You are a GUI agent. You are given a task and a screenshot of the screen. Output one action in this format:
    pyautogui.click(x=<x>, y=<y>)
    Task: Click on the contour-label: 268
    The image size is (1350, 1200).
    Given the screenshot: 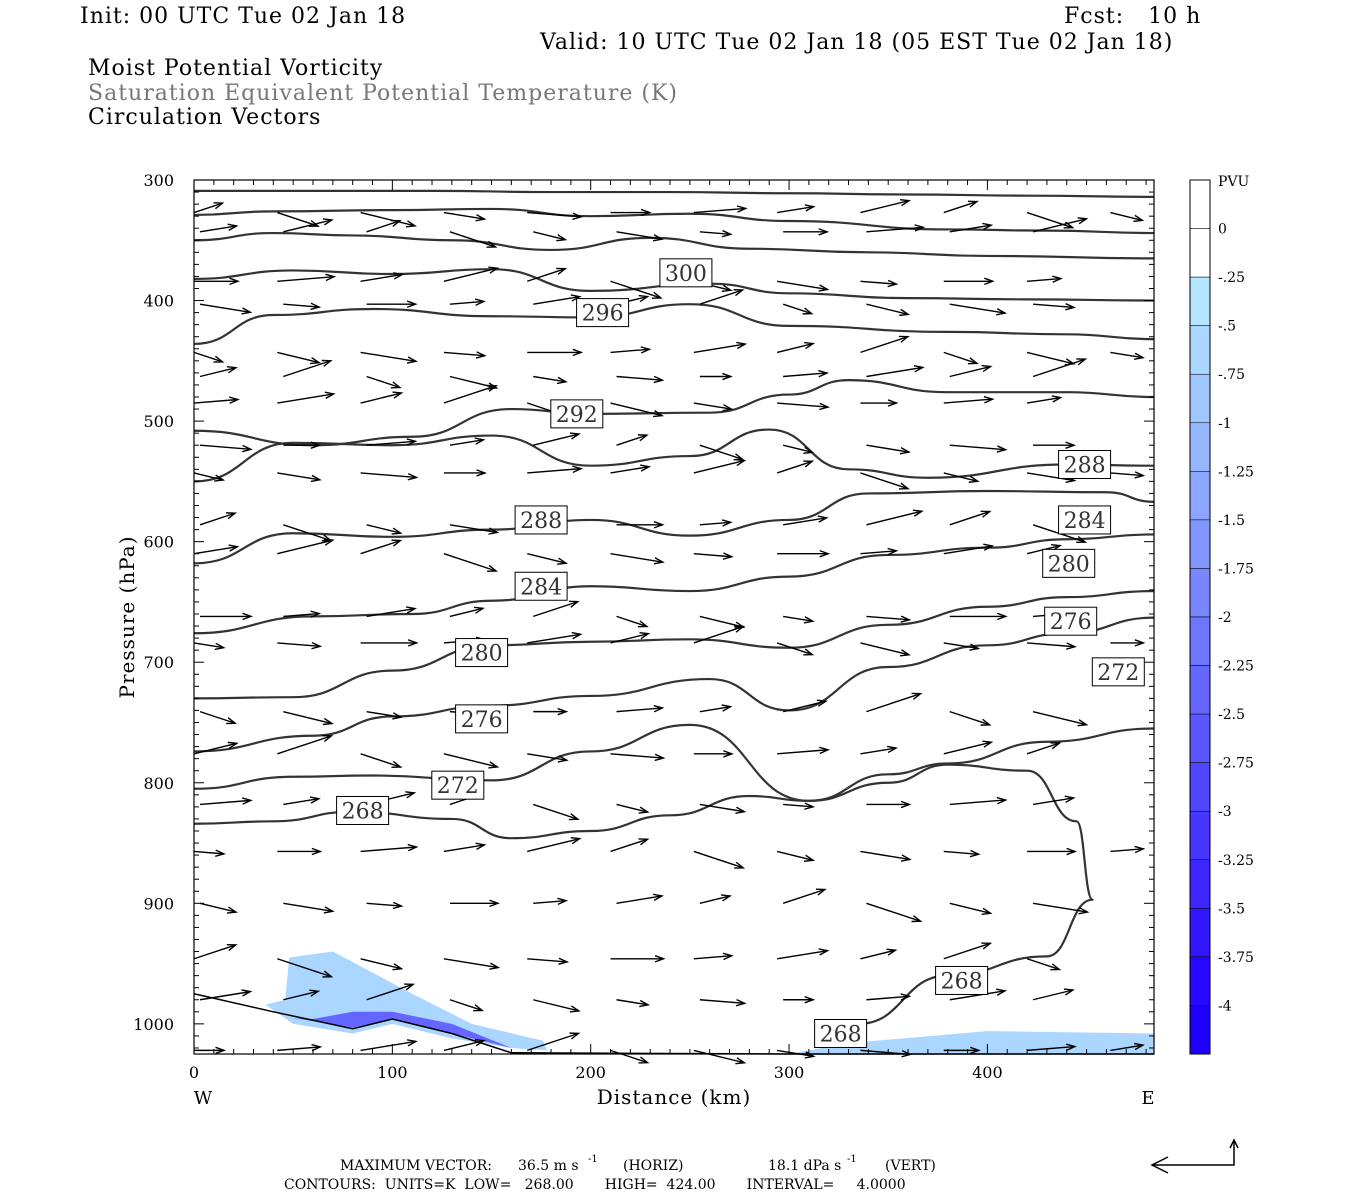 What is the action you would take?
    pyautogui.click(x=962, y=980)
    